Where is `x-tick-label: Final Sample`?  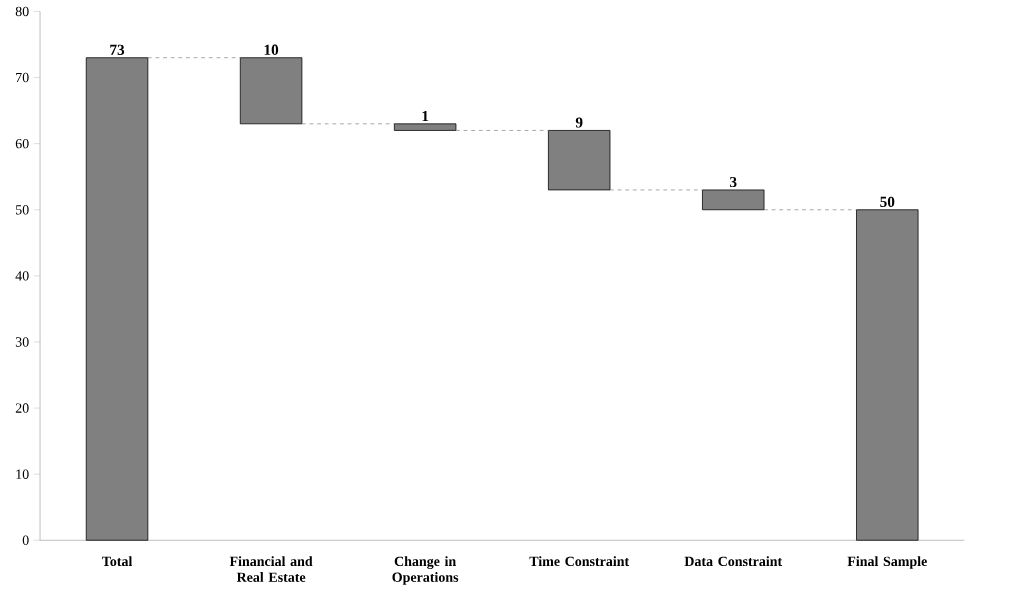 x-tick-label: Final Sample is located at coordinates (887, 562).